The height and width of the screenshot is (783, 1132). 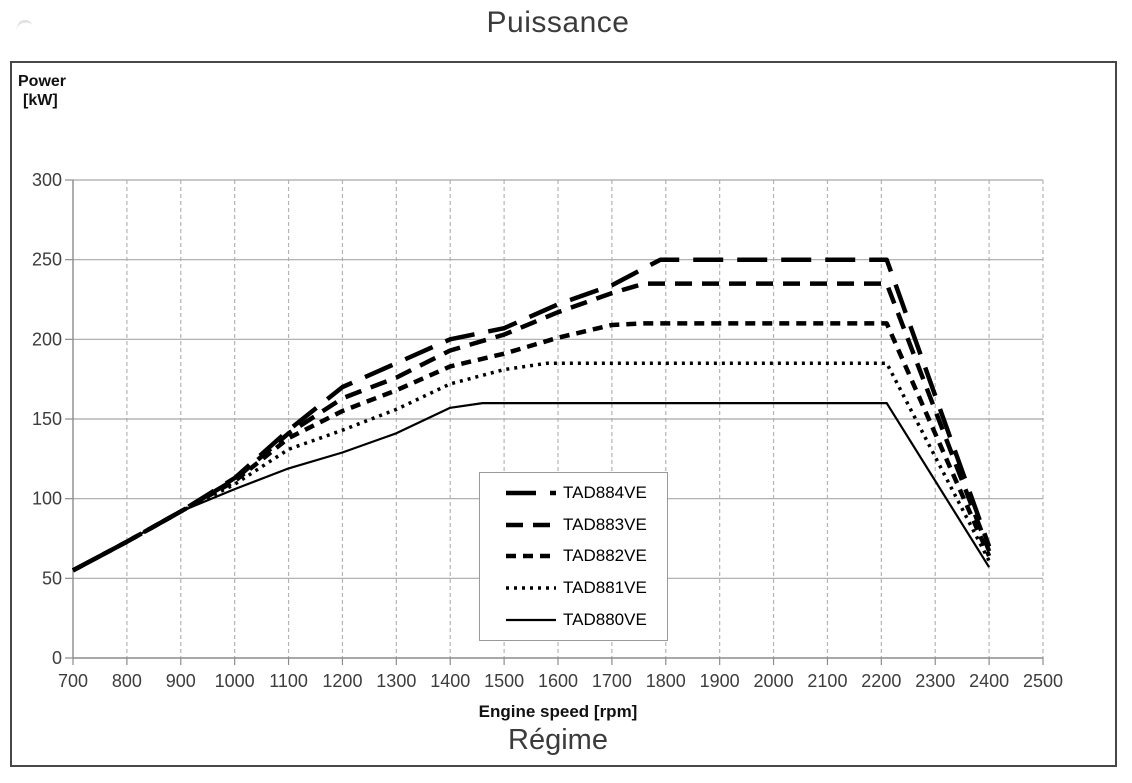 What do you see at coordinates (605, 556) in the screenshot?
I see `legend-label: TAD882VE` at bounding box center [605, 556].